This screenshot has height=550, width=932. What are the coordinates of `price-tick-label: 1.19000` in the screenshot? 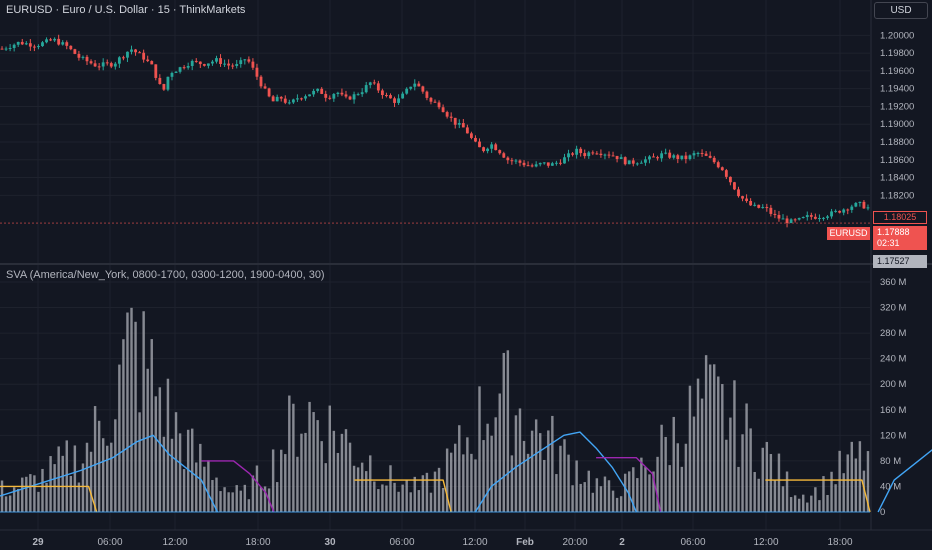 It's located at (897, 124).